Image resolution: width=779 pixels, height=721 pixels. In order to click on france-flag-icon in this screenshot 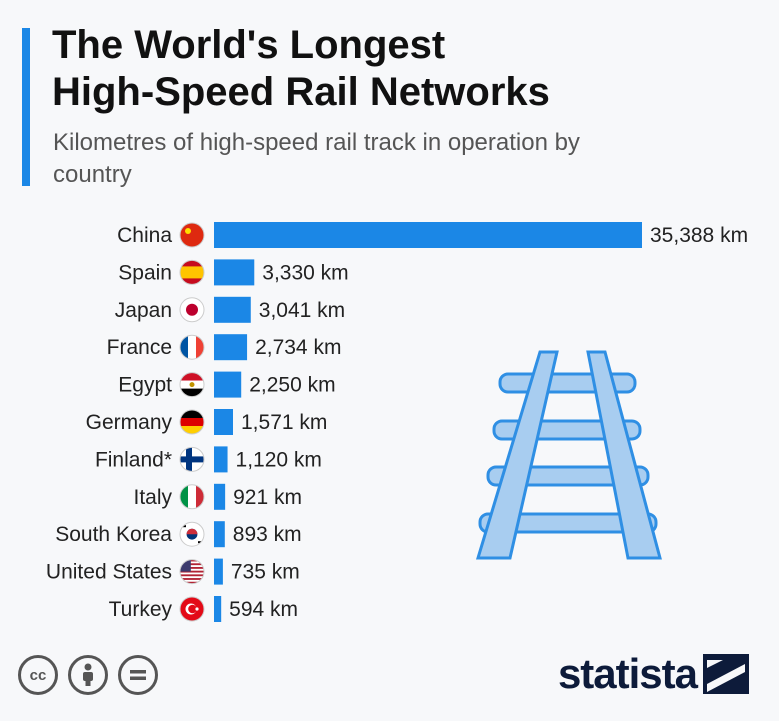, I will do `click(192, 347)`.